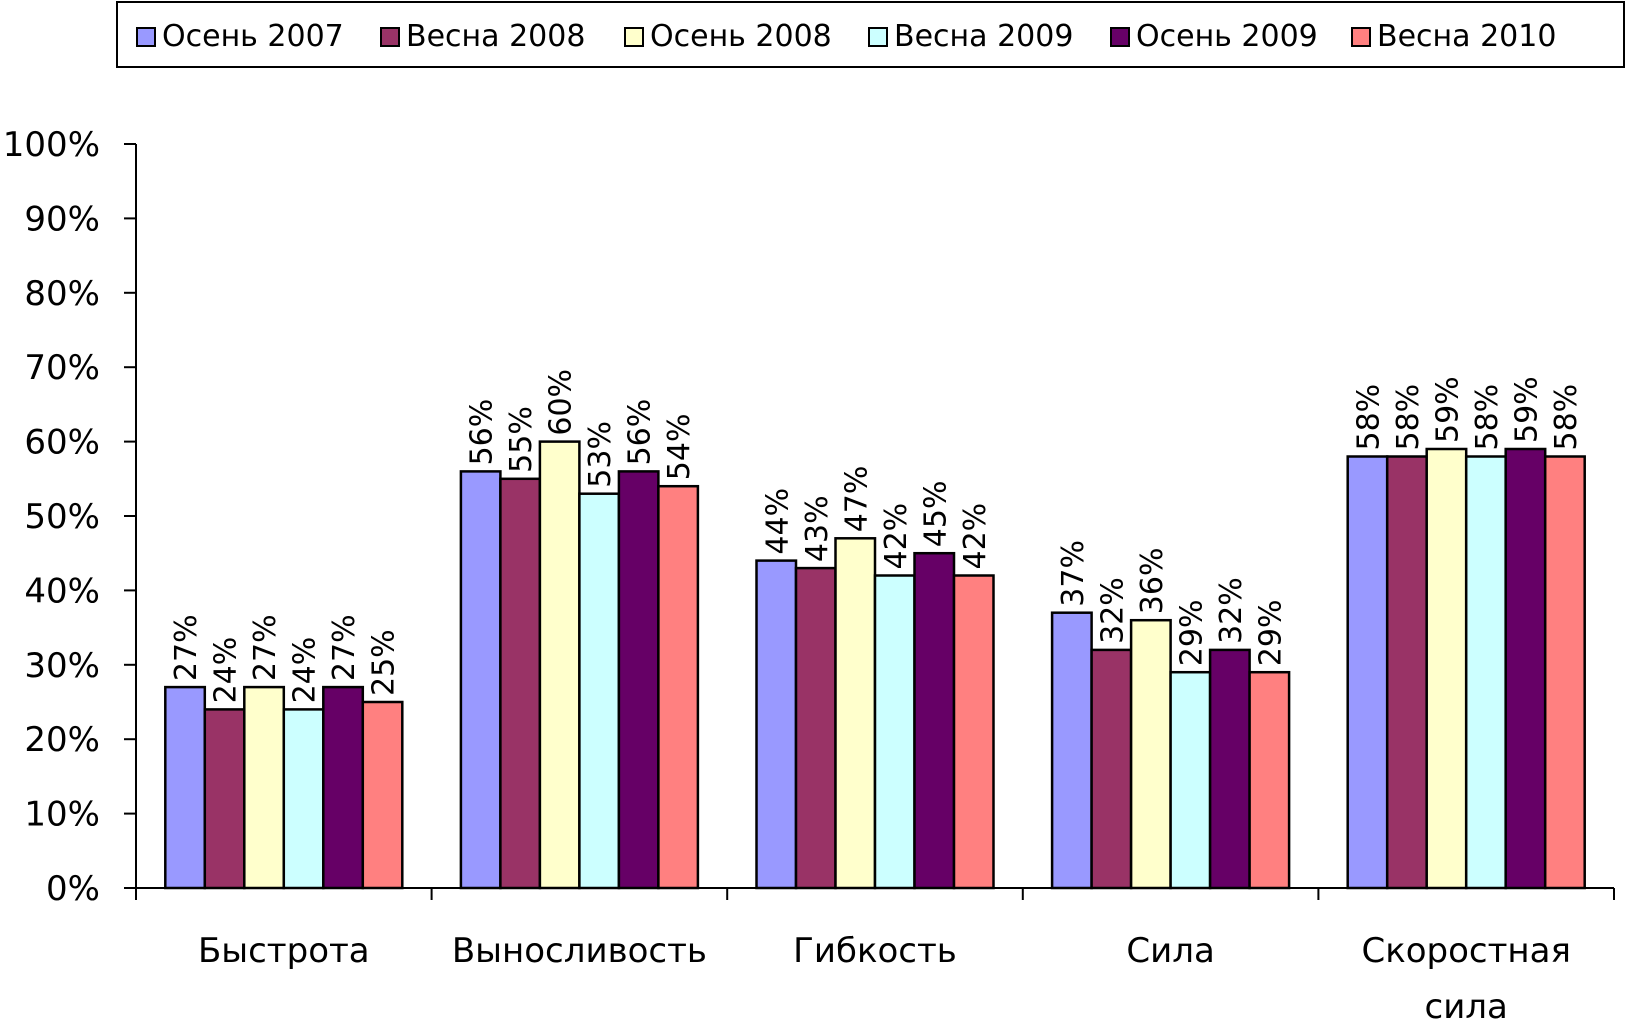 The width and height of the screenshot is (1625, 1029). Describe the element at coordinates (496, 36) in the screenshot. I see `legend-label: Весна 2008` at that location.